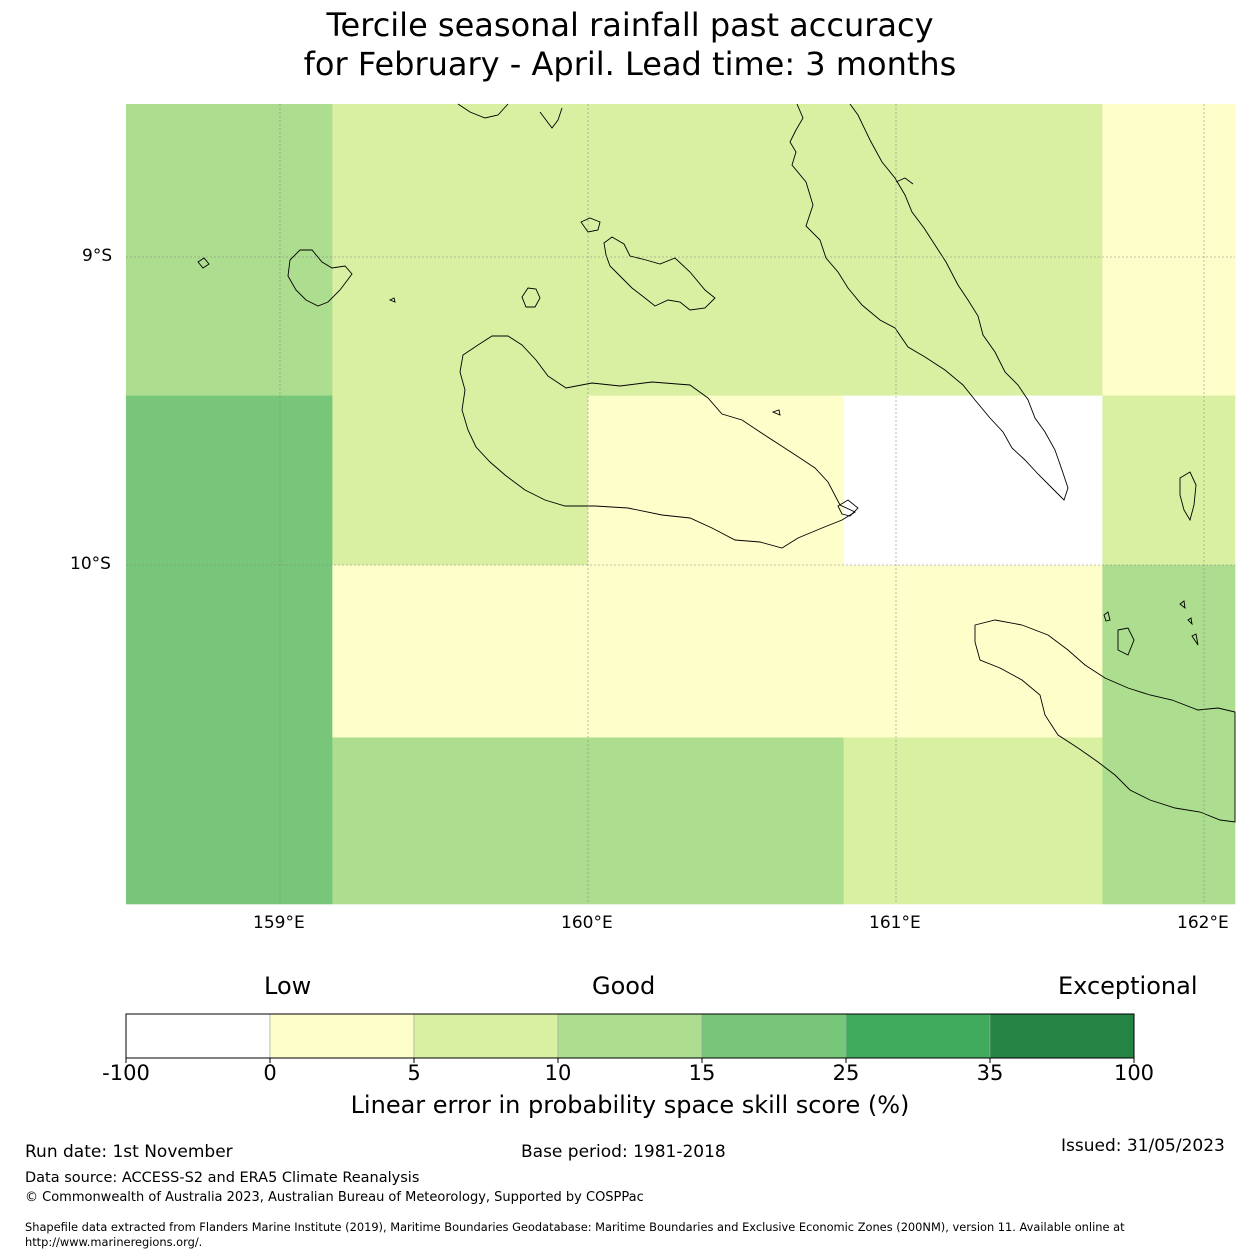  I want to click on legend-low-label: Low, so click(288, 986).